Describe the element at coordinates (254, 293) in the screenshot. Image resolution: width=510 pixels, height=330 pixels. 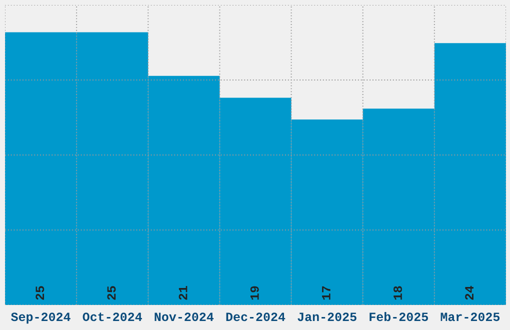
I see `data-label: 19` at that location.